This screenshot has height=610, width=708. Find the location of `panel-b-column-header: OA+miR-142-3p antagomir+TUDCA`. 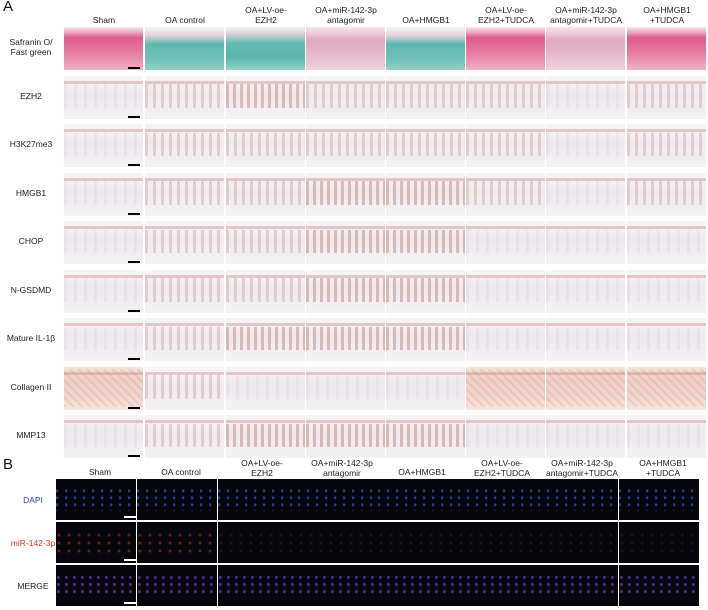

panel-b-column-header: OA+miR-142-3p antagomir+TUDCA is located at coordinates (582, 468).